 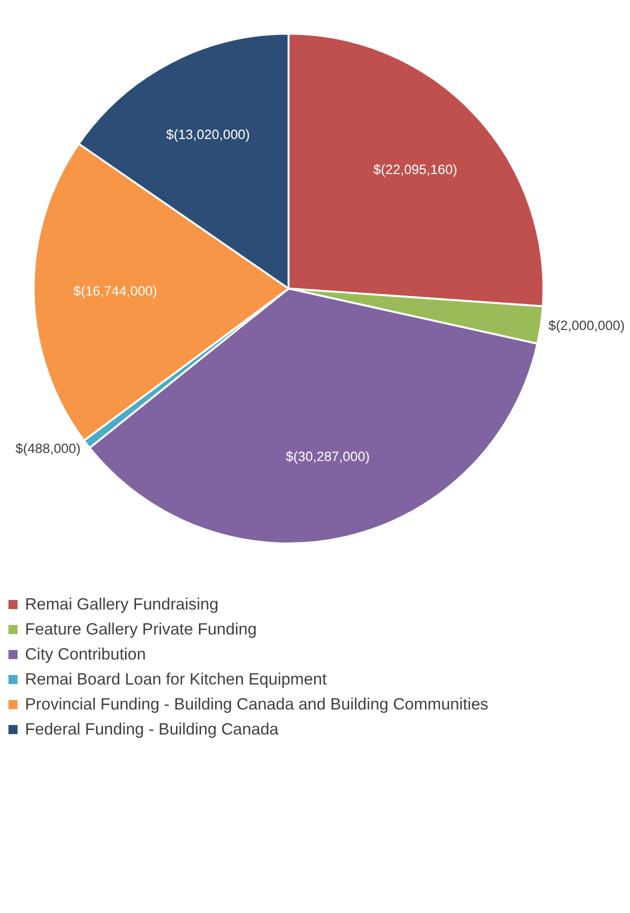 What do you see at coordinates (85, 654) in the screenshot?
I see `legend-label: City Contribution` at bounding box center [85, 654].